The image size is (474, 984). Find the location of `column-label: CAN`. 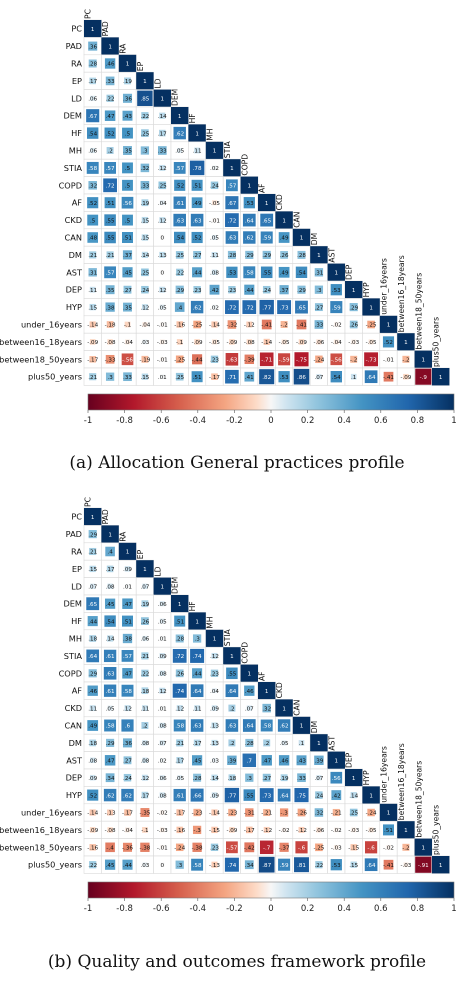

column-label: CAN is located at coordinates (297, 708).